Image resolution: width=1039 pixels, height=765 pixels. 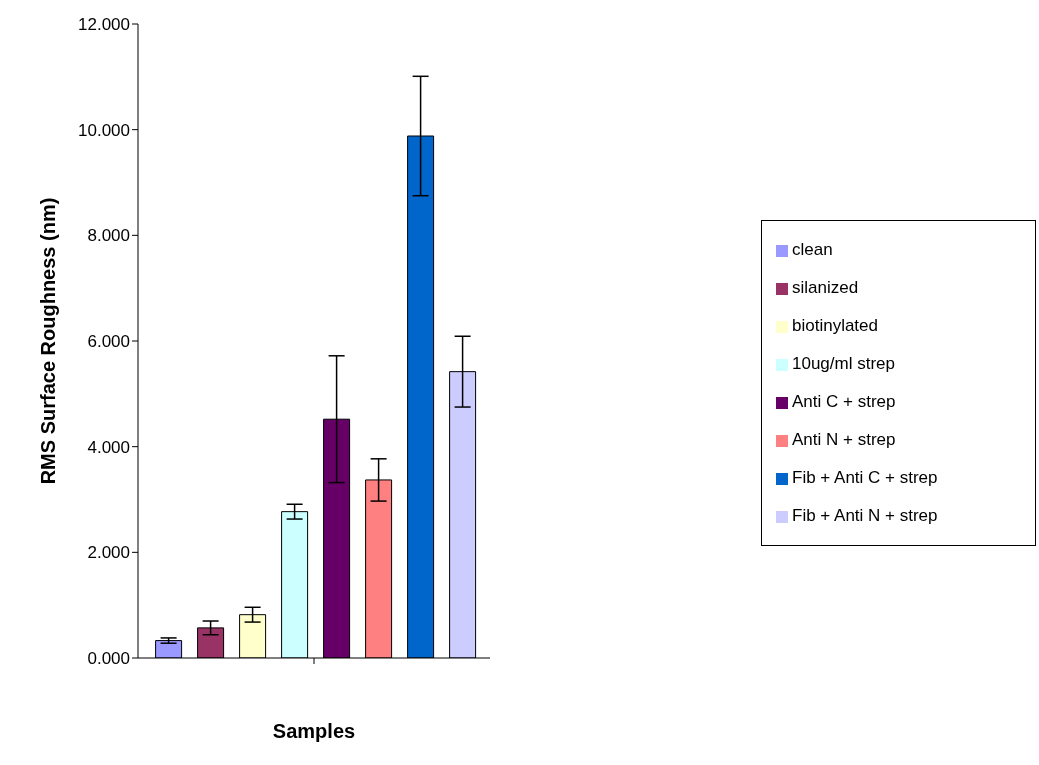 I want to click on legend-label: biotinylated, so click(x=835, y=325).